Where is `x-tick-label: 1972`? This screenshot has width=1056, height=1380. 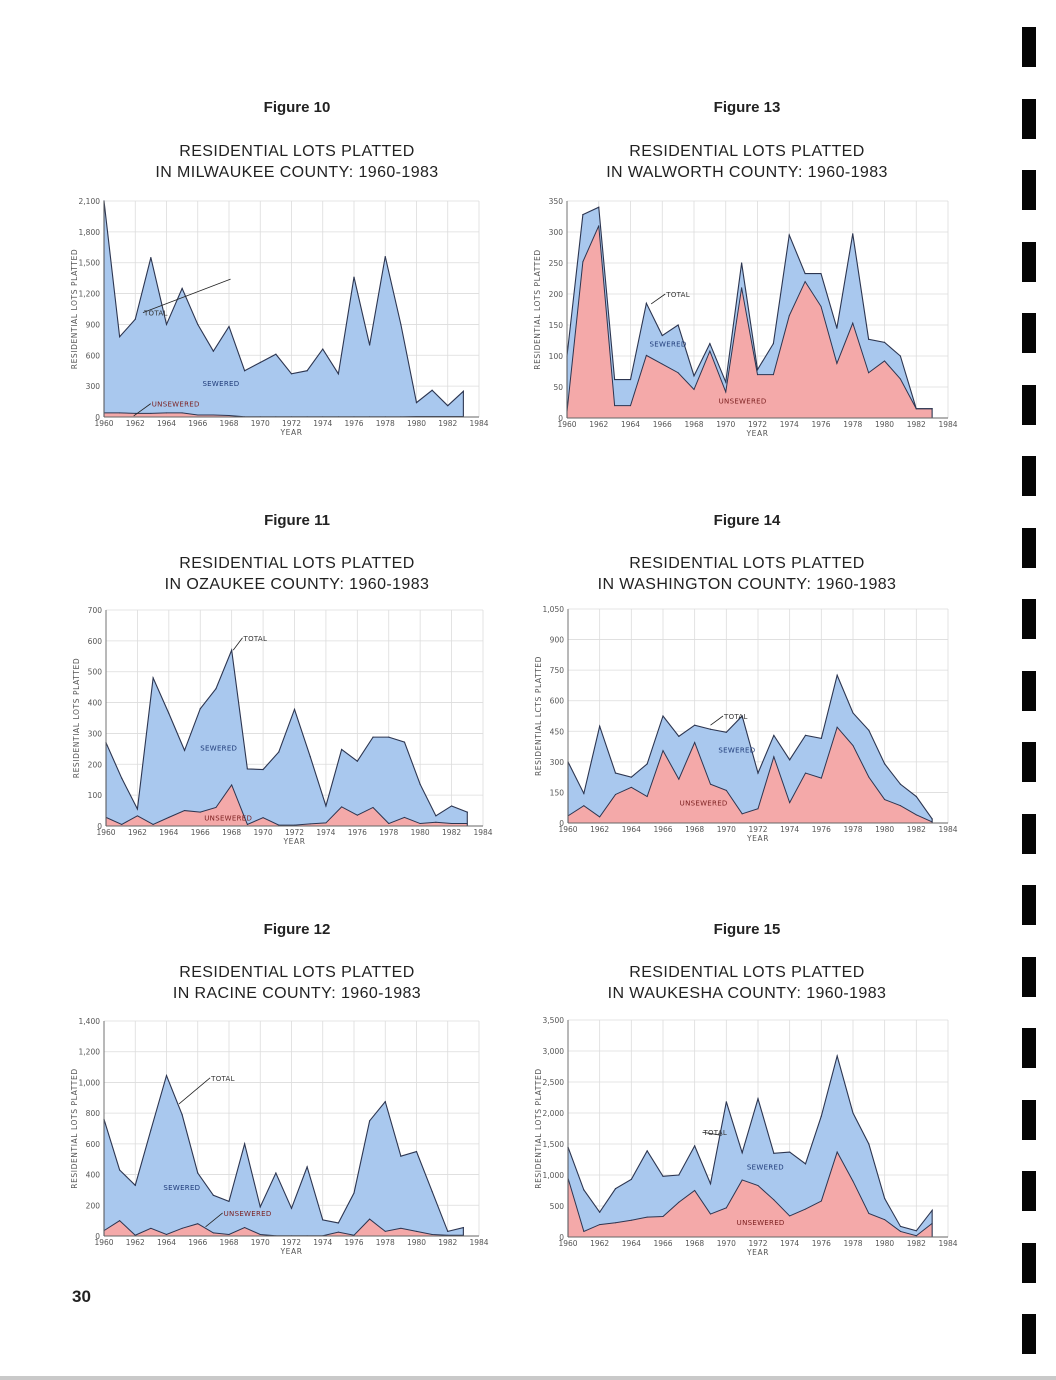 x-tick-label: 1972 is located at coordinates (291, 1242).